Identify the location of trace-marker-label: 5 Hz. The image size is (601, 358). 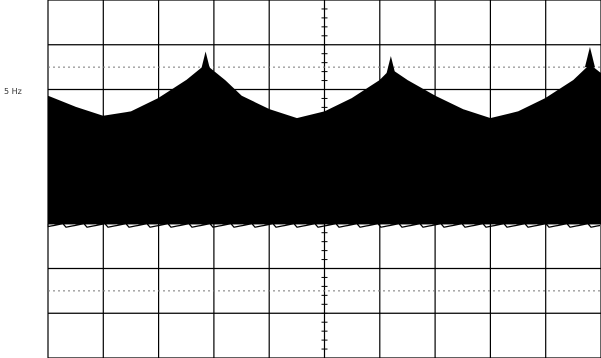
(13, 91).